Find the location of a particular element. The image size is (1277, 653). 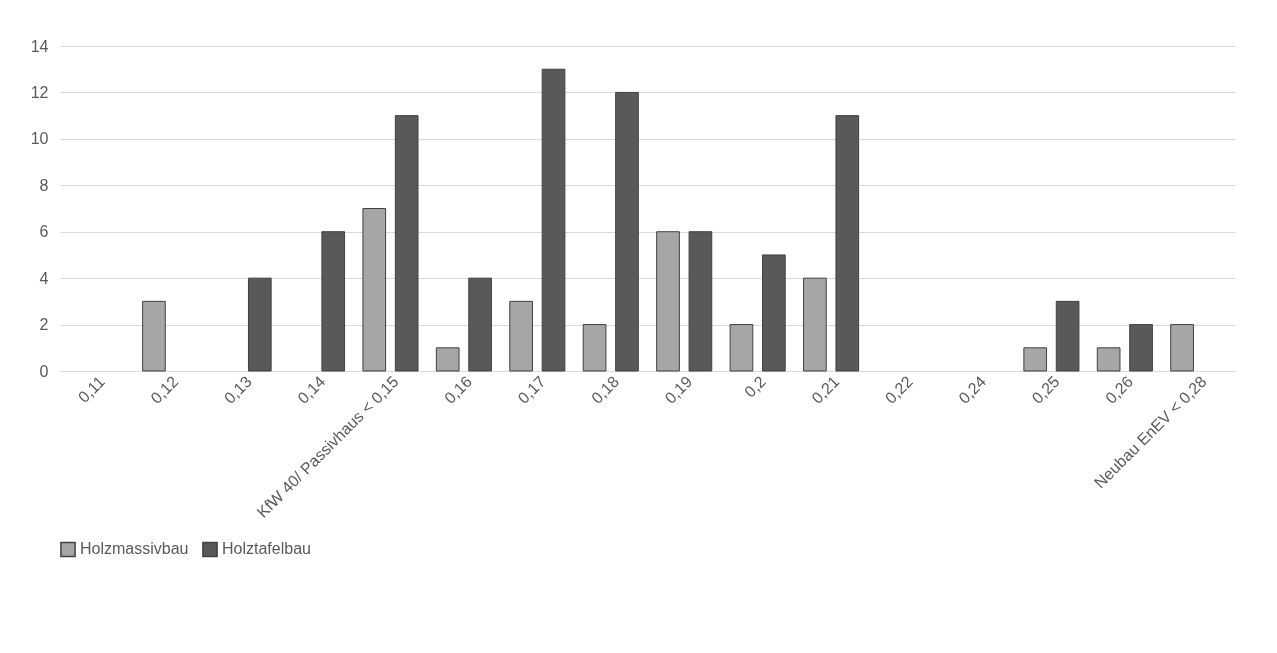

y-tick-label: 10 is located at coordinates (39, 139).